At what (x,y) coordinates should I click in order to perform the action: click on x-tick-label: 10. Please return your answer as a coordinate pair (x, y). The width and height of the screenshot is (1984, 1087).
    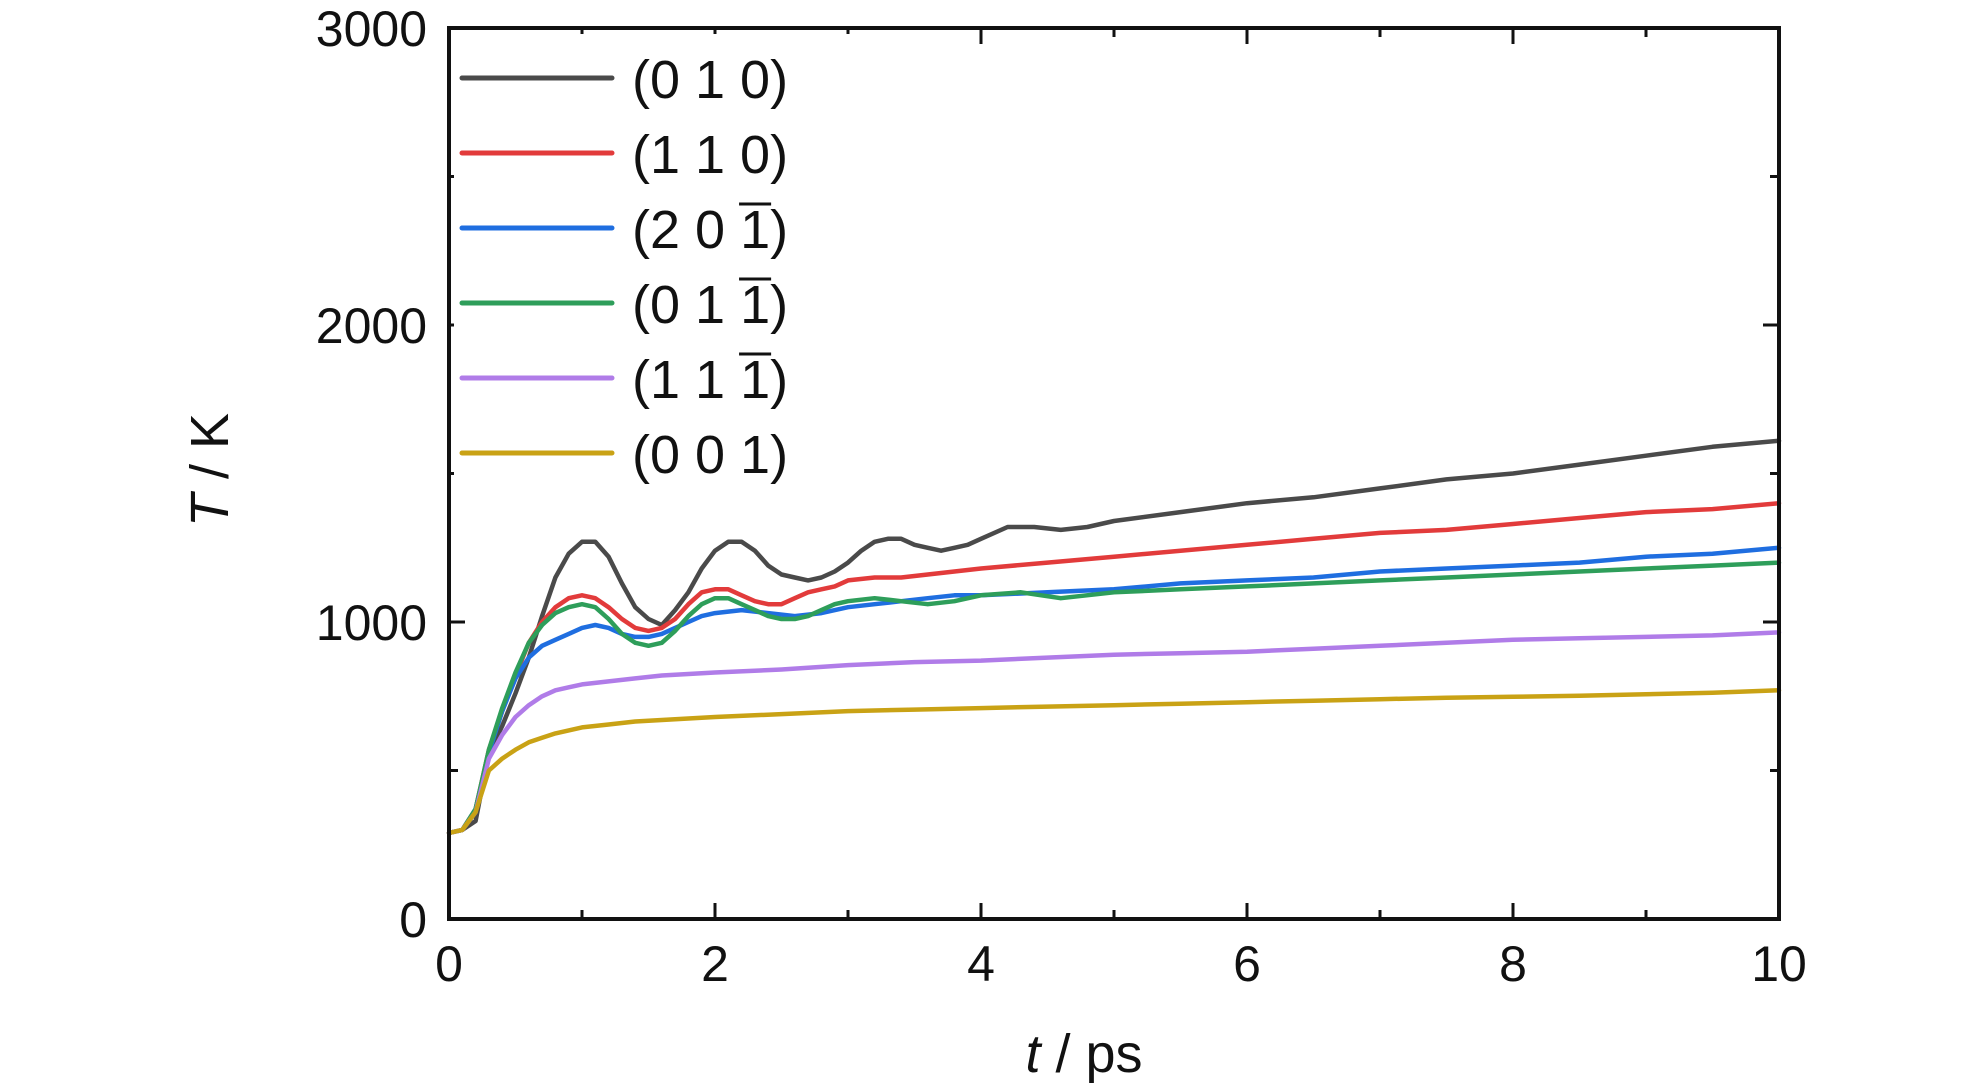
    Looking at the image, I should click on (1779, 964).